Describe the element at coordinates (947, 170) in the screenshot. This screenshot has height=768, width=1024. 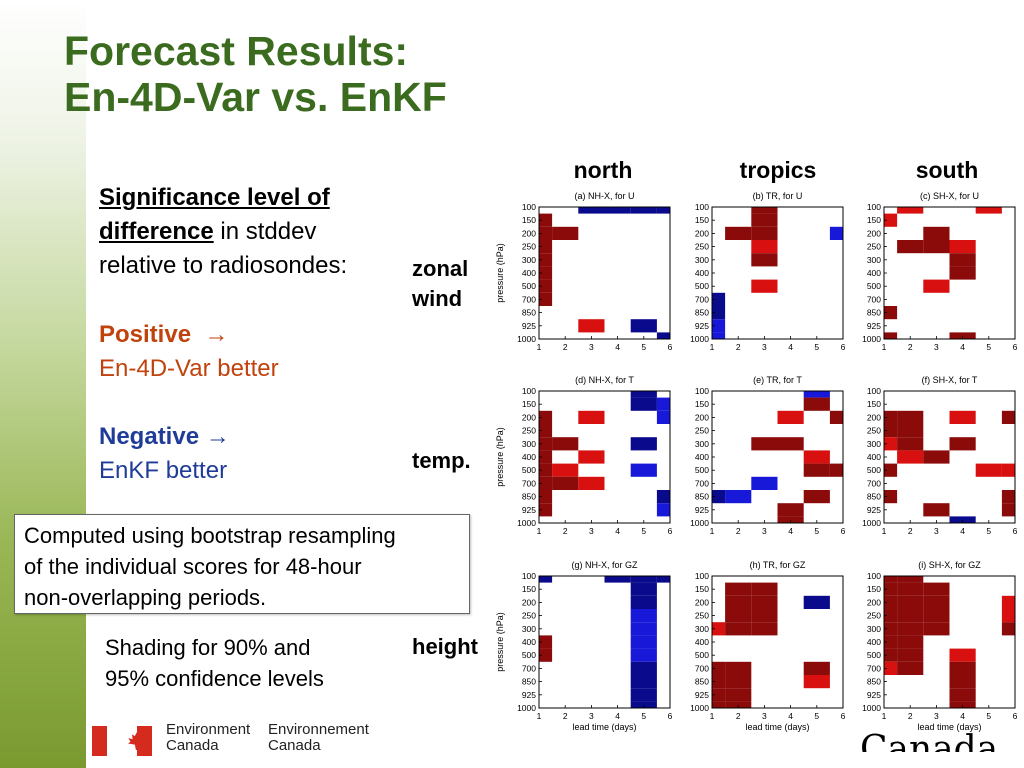
I see `column-header-south: south` at that location.